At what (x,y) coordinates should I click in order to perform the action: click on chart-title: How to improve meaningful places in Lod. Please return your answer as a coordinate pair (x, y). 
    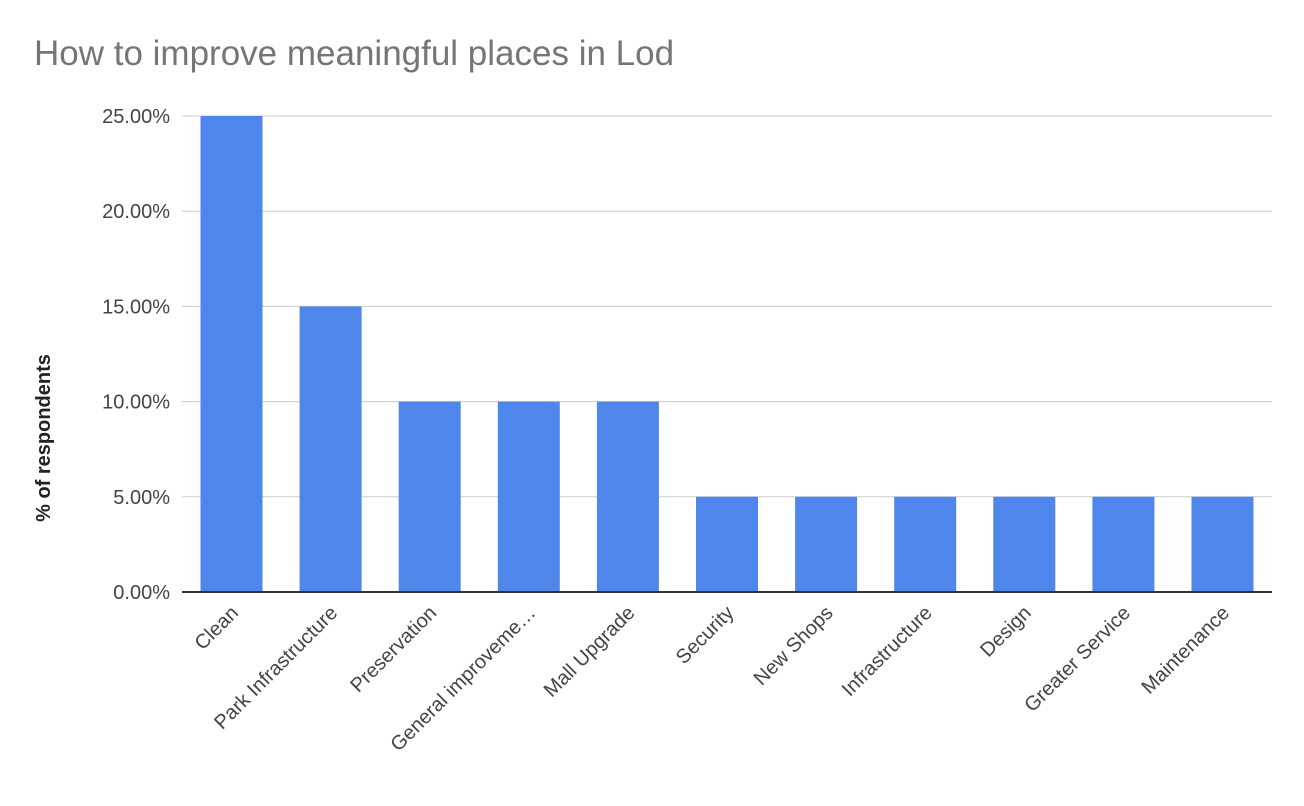
    Looking at the image, I should click on (354, 53).